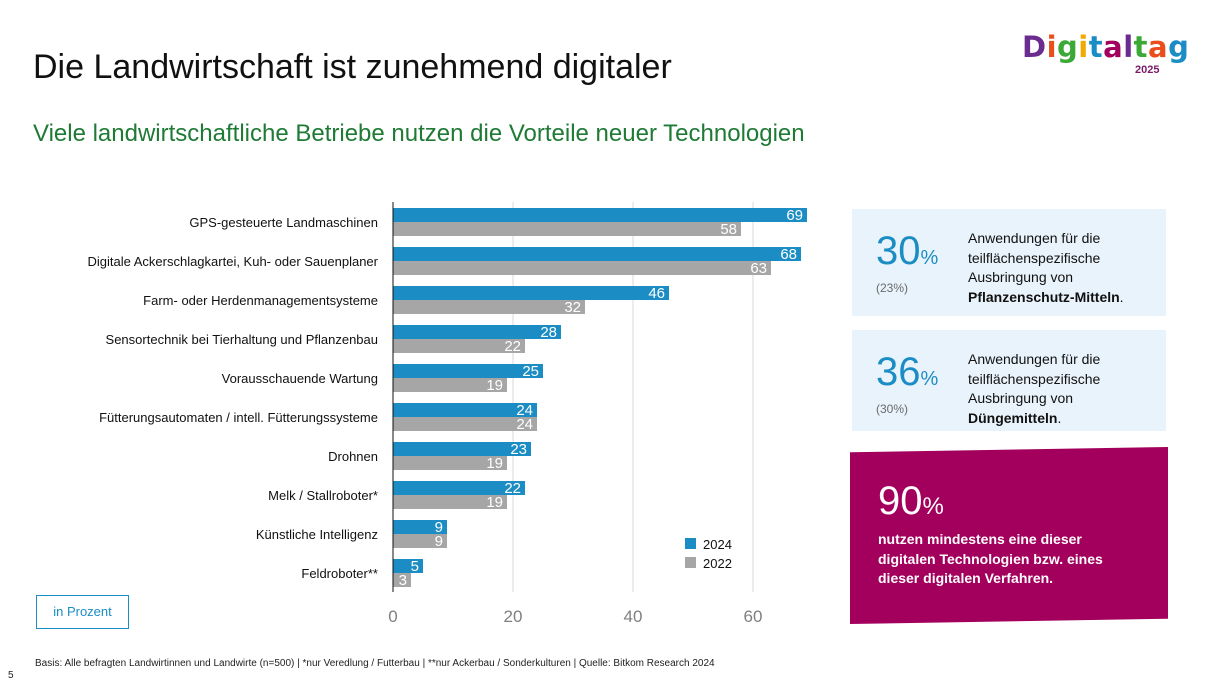  What do you see at coordinates (1034, 47) in the screenshot?
I see `logo-letter: D` at bounding box center [1034, 47].